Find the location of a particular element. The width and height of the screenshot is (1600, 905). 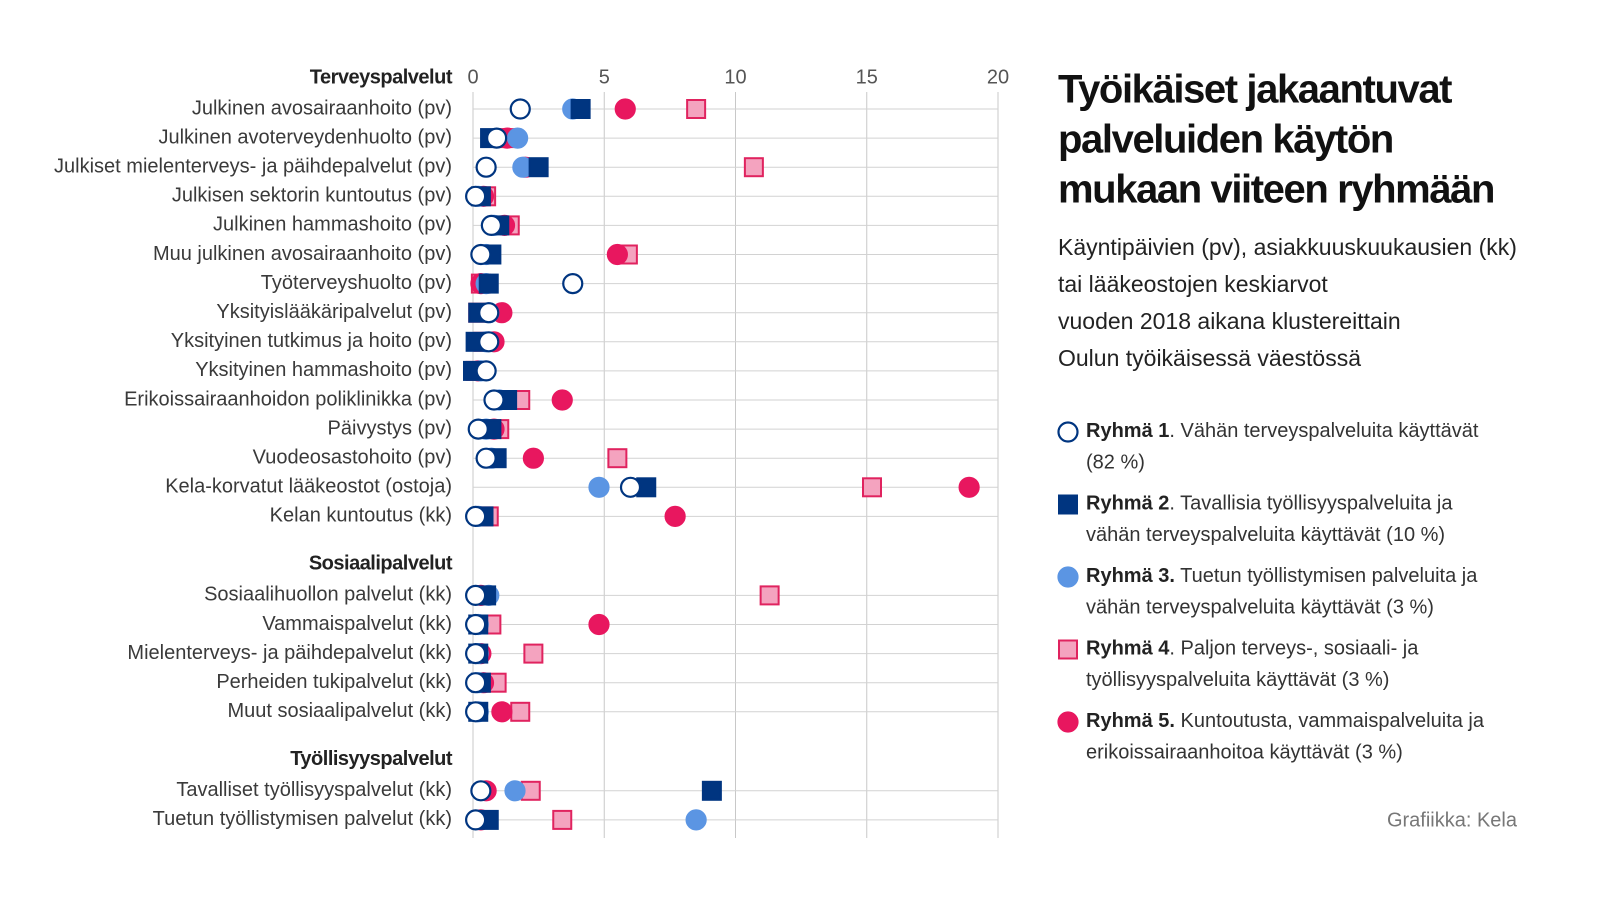

row-label: Mielenterveys- ja päihdepalvelut (kk) is located at coordinates (289, 653).